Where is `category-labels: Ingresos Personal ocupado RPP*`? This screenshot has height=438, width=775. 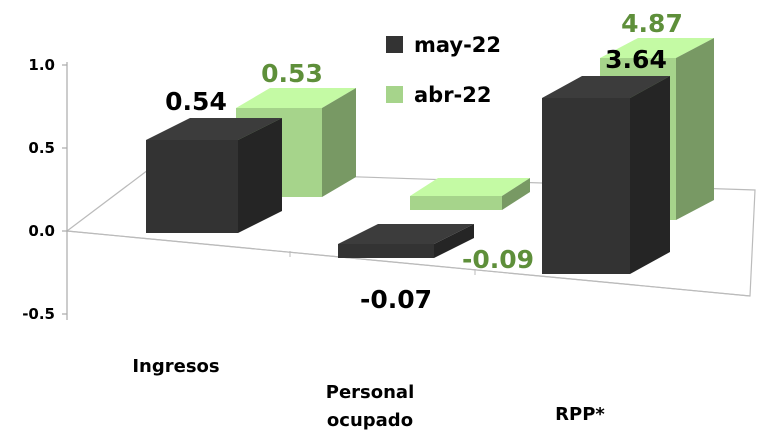 category-labels: Ingresos Personal ocupado RPP* is located at coordinates (368, 393).